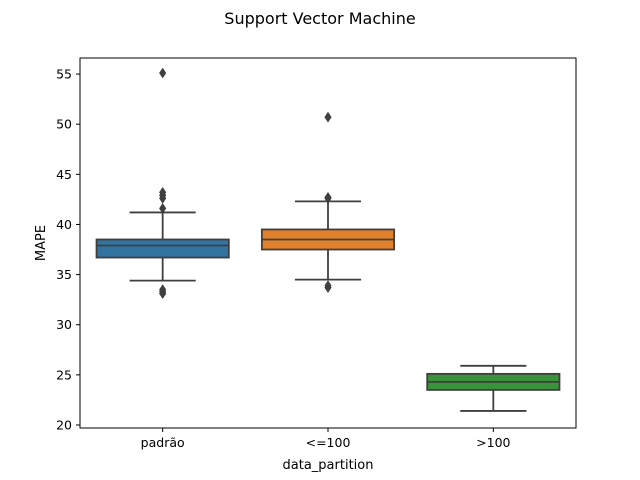  I want to click on y-tick-label: 50, so click(64, 124).